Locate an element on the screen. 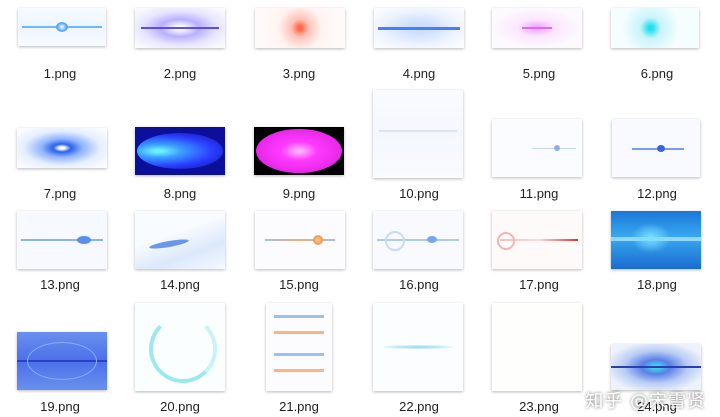  file-name: 16.png is located at coordinates (419, 284).